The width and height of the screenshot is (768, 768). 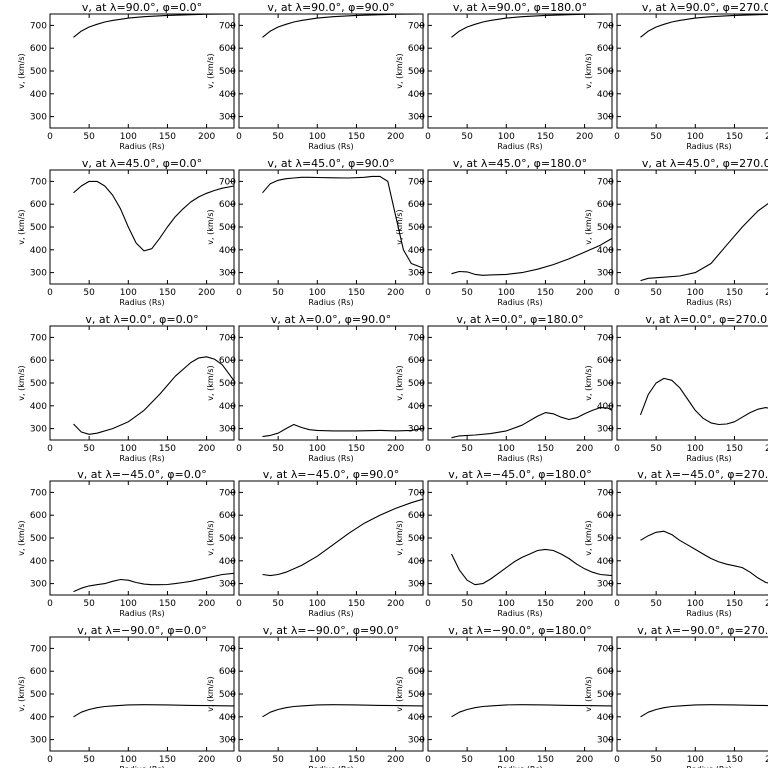 What do you see at coordinates (705, 163) in the screenshot?
I see `chart-title: v, at λ=45.0°, φ=270.0°` at bounding box center [705, 163].